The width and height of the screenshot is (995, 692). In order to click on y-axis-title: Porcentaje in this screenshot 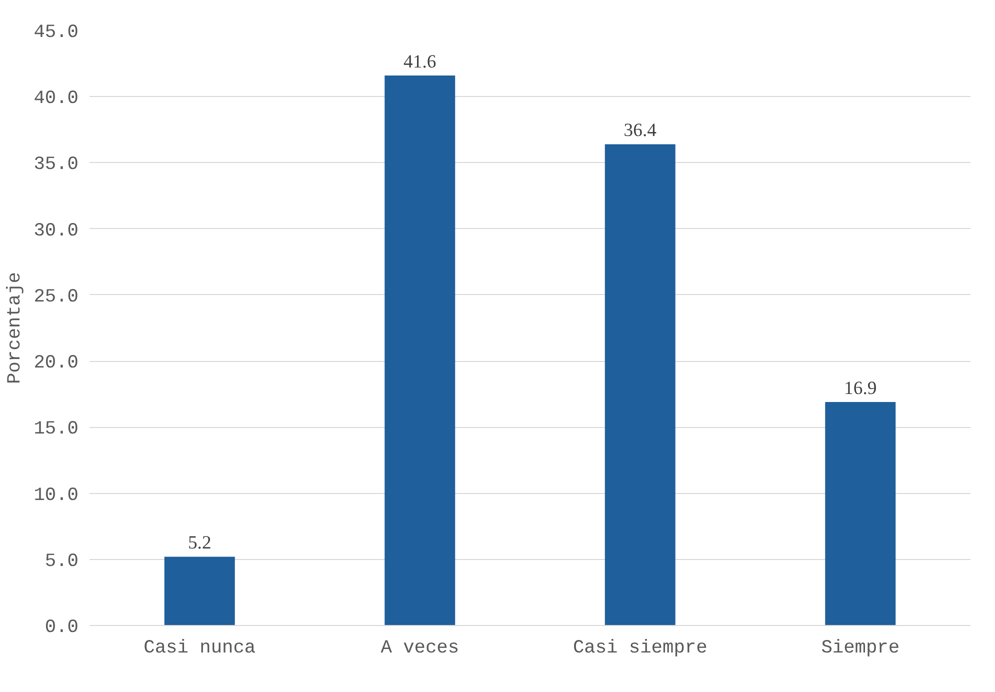, I will do `click(15, 328)`.